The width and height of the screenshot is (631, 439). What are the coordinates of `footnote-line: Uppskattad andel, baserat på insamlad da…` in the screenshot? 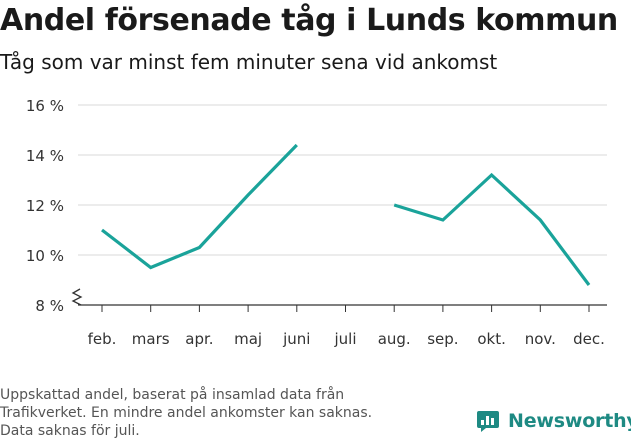 It's located at (172, 395).